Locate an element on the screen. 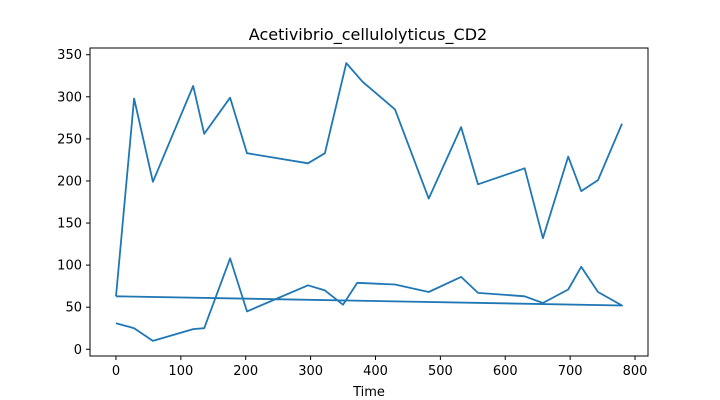 This screenshot has height=400, width=720. y-tick-label: 150 is located at coordinates (69, 224).